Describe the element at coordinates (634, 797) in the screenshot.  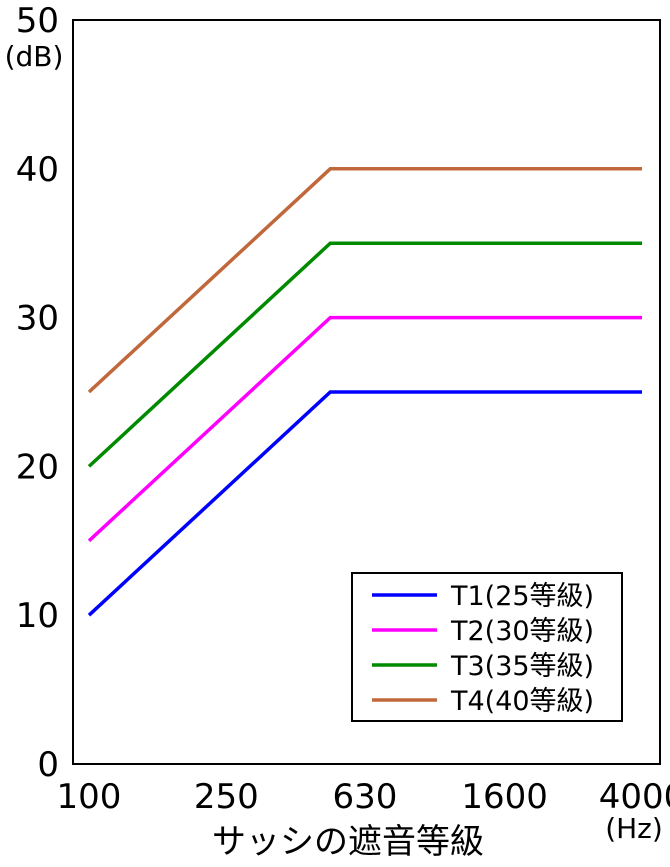
I see `x-tick-label: 4000` at that location.